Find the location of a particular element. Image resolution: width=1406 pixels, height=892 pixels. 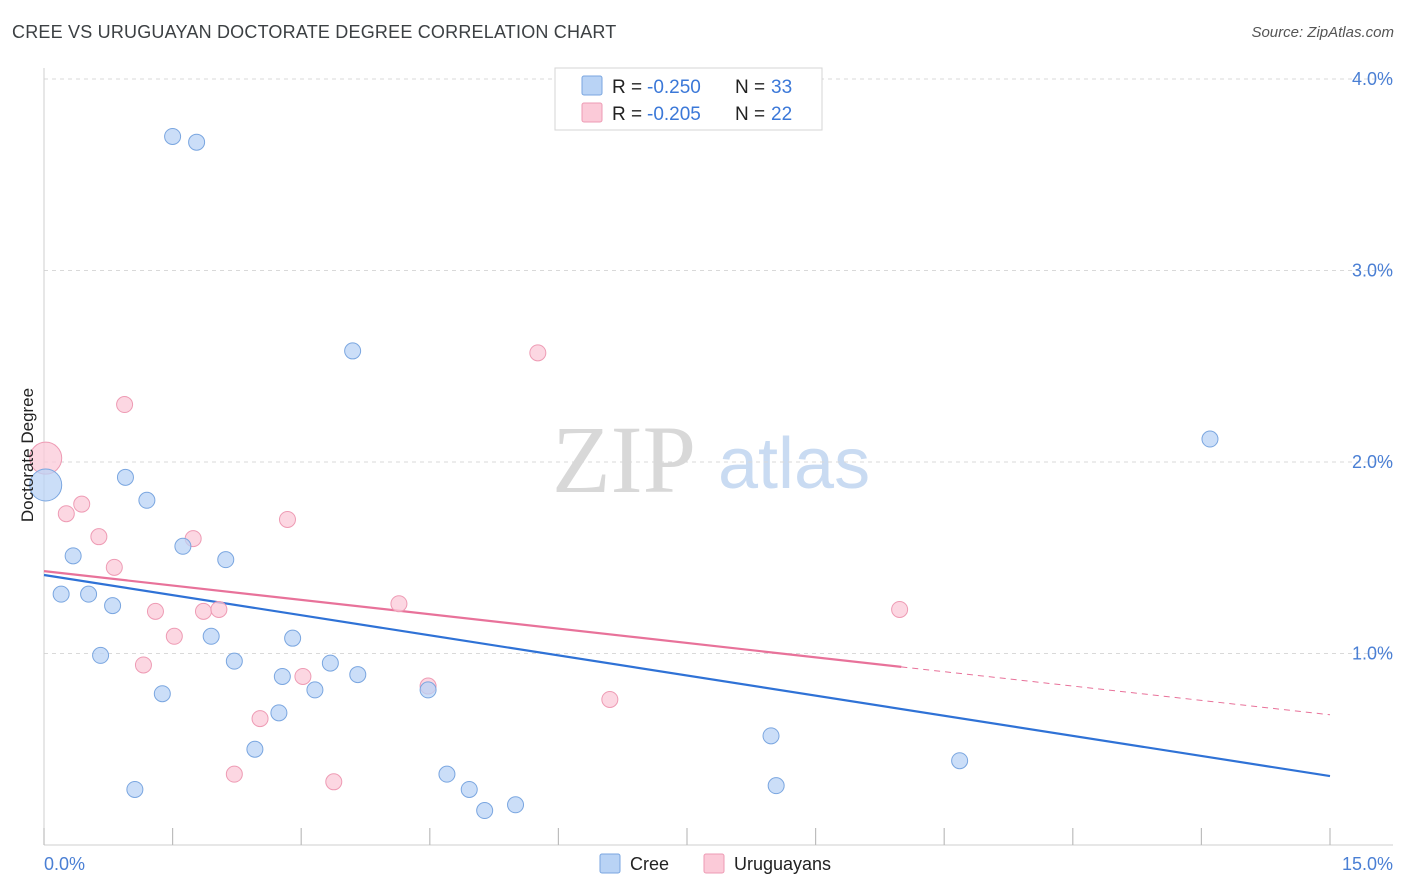

y-tick-label: 3.0% is located at coordinates (1372, 271).